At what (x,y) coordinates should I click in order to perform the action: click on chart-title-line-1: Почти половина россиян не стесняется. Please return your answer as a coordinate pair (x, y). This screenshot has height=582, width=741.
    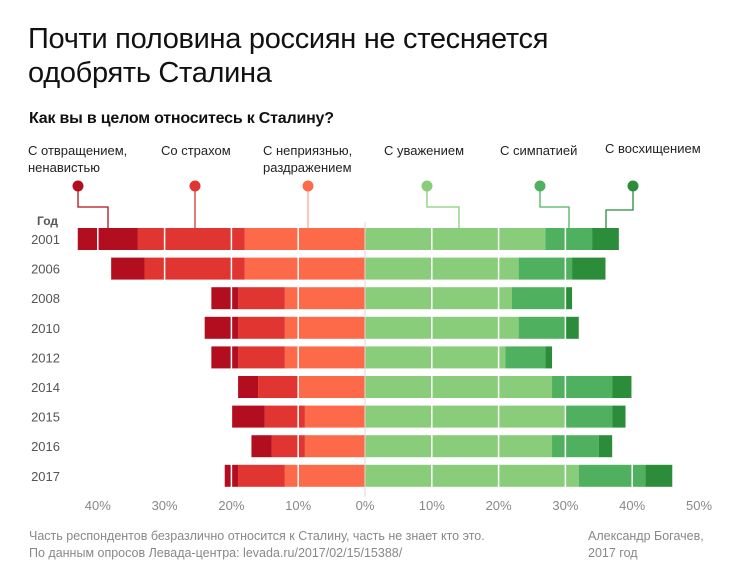
    Looking at the image, I should click on (288, 39).